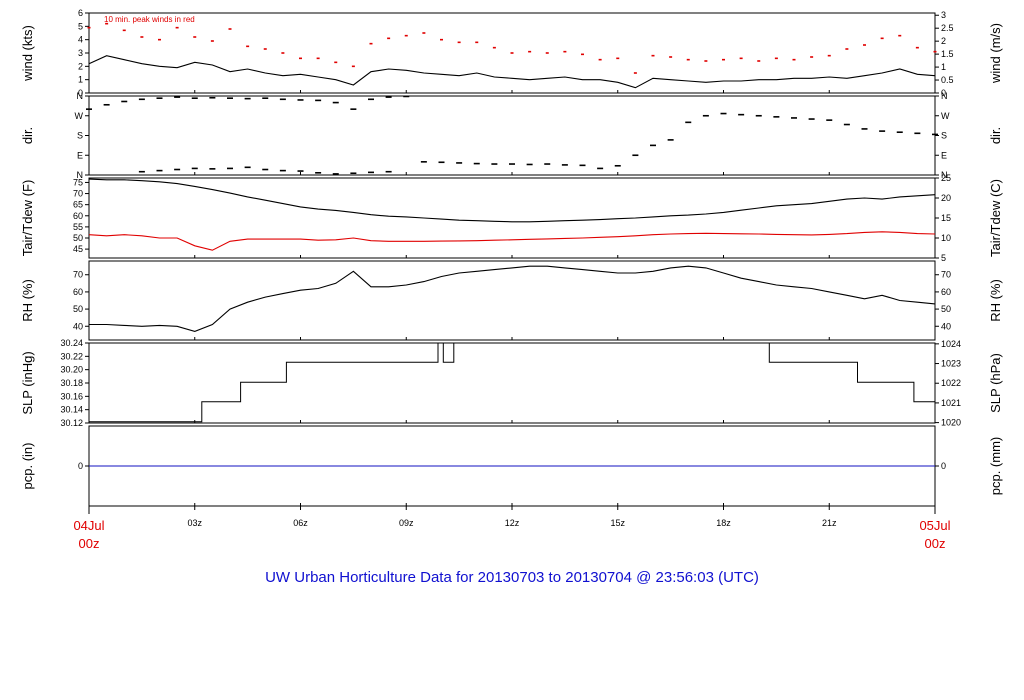 The width and height of the screenshot is (1024, 700). Describe the element at coordinates (78, 194) in the screenshot. I see `y-tick-label-left: 70` at that location.